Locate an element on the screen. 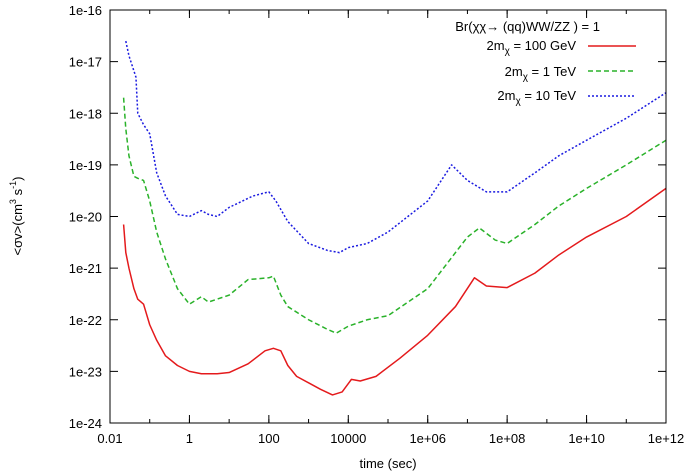 The height and width of the screenshot is (474, 693). y-tick-label: 1e-19 is located at coordinates (85, 165).